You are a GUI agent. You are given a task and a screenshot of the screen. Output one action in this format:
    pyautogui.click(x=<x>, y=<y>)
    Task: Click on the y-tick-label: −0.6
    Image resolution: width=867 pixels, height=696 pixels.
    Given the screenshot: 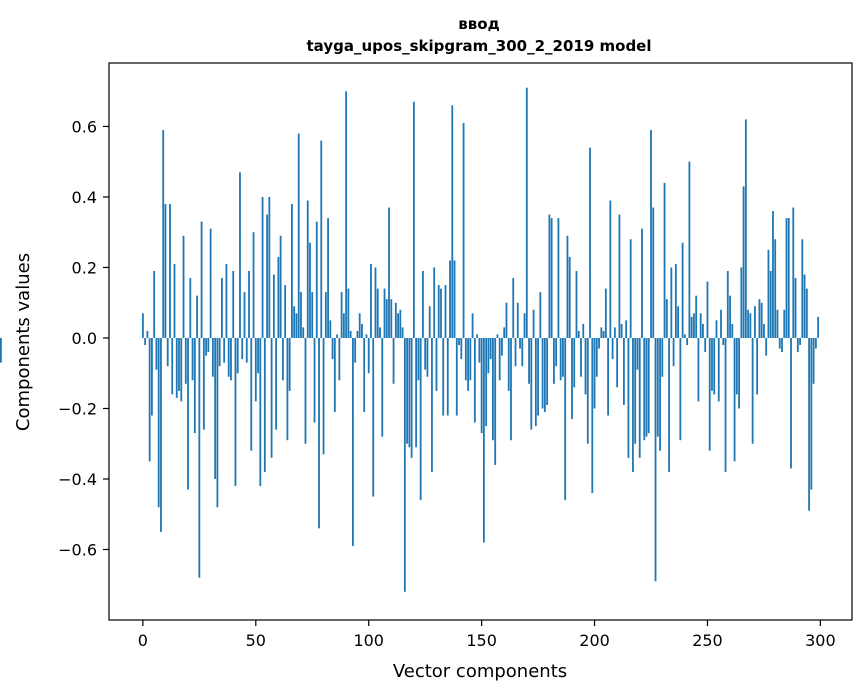 What is the action you would take?
    pyautogui.click(x=77, y=549)
    